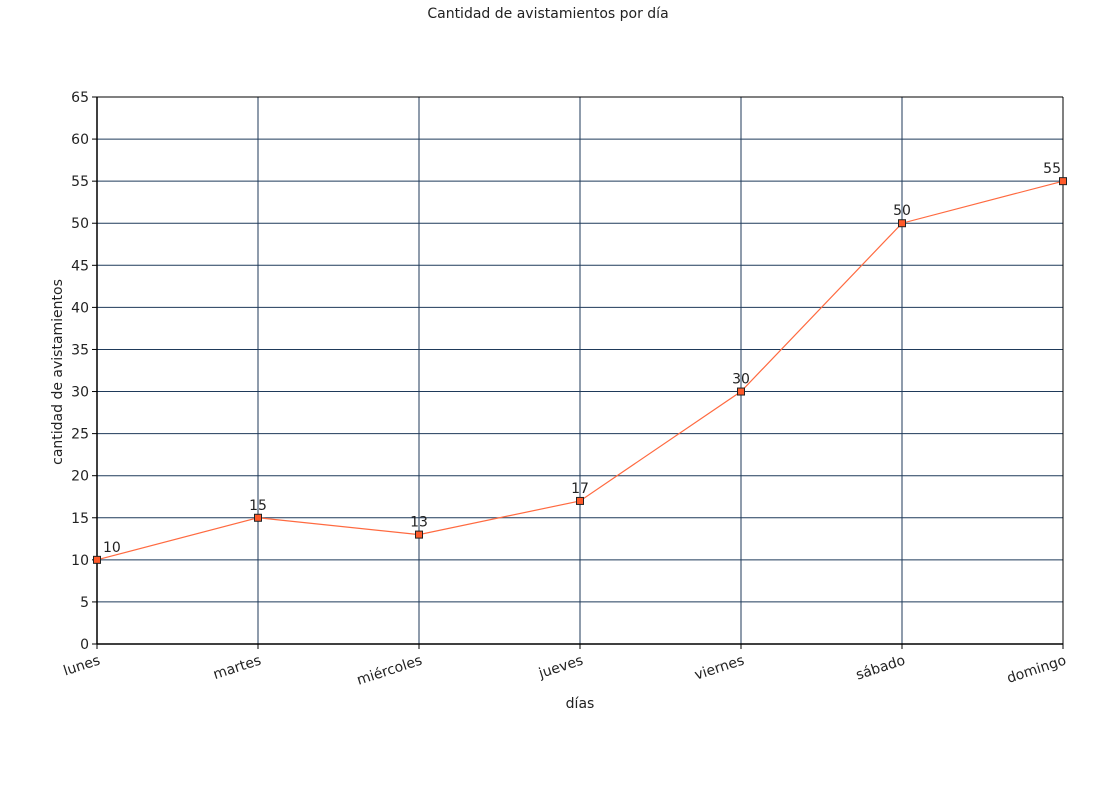 Image resolution: width=1095 pixels, height=805 pixels. Describe the element at coordinates (389, 671) in the screenshot. I see `x-tick-label: miércoles` at that location.